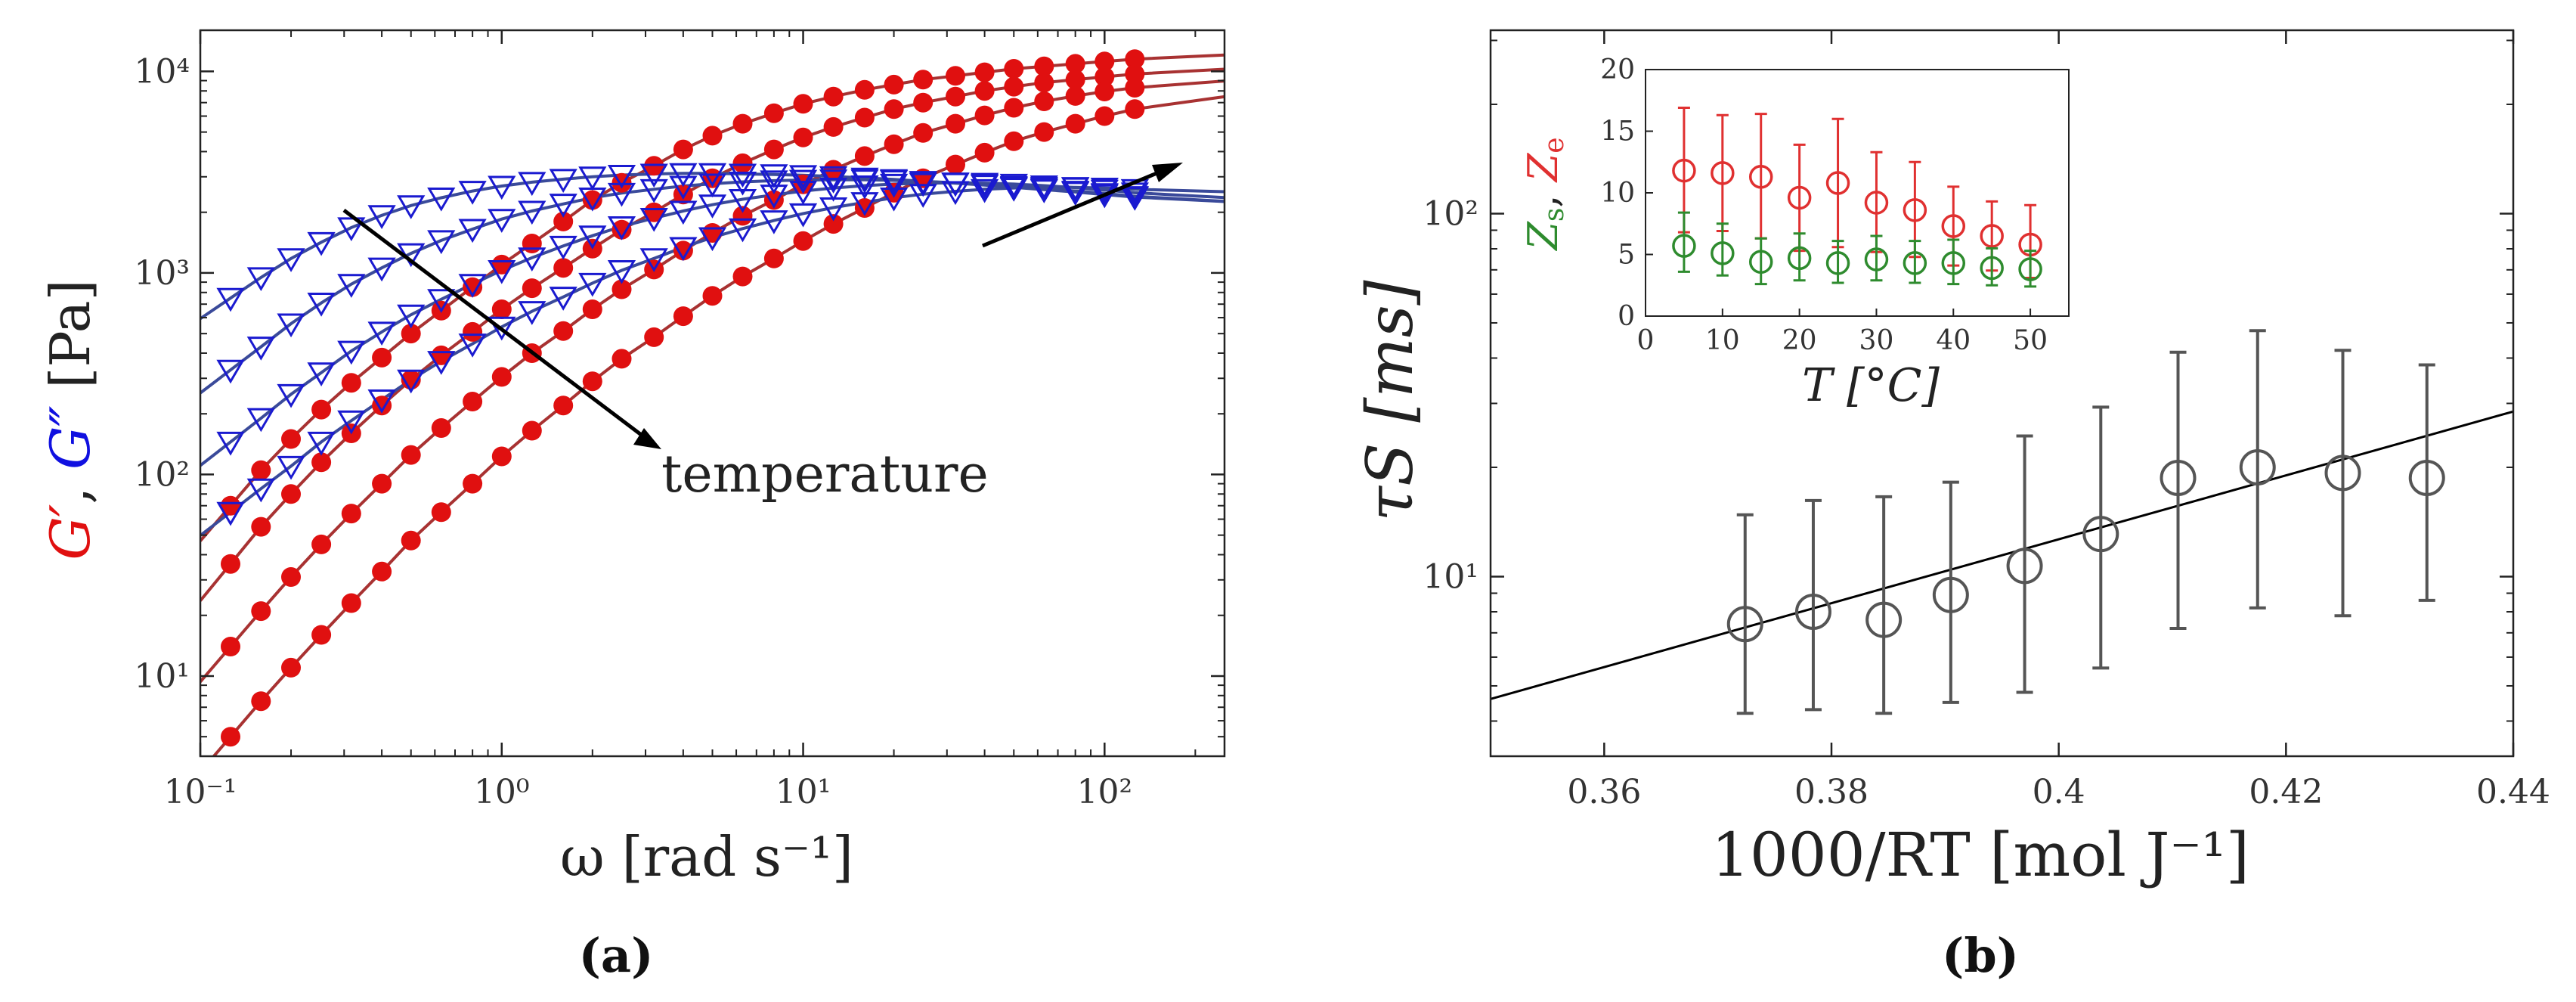 The height and width of the screenshot is (1002, 2576). I want to click on inset-x-tick-label: 40, so click(1953, 340).